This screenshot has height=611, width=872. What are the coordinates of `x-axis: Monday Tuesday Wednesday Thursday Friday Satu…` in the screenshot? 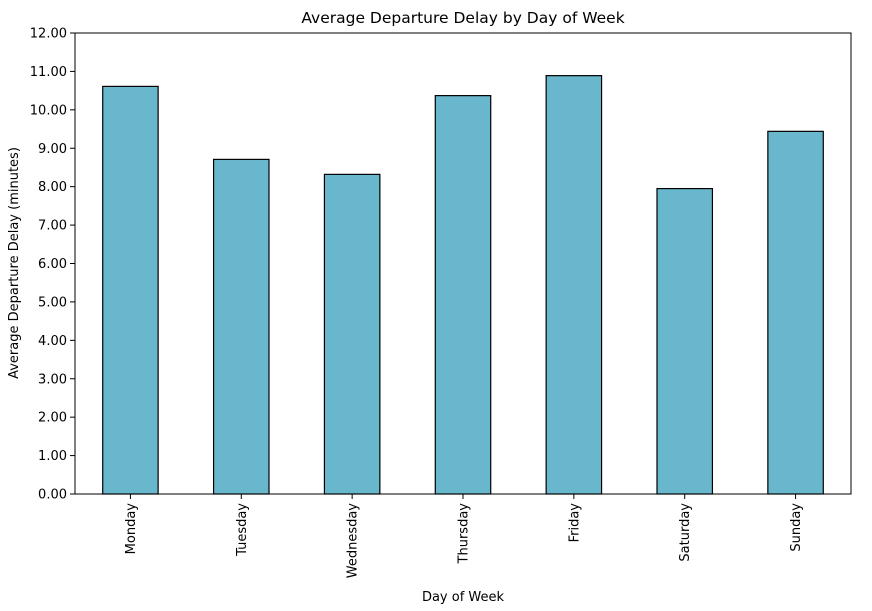 It's located at (464, 536).